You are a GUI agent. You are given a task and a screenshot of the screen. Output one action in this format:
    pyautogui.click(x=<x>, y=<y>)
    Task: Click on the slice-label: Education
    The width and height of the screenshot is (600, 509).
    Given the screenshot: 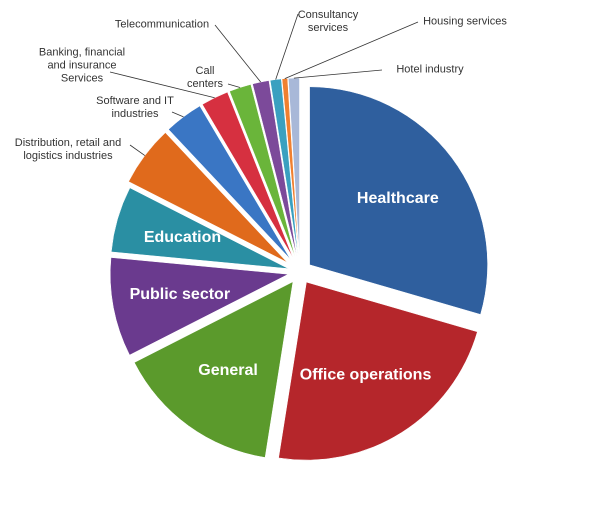 What is the action you would take?
    pyautogui.click(x=182, y=237)
    